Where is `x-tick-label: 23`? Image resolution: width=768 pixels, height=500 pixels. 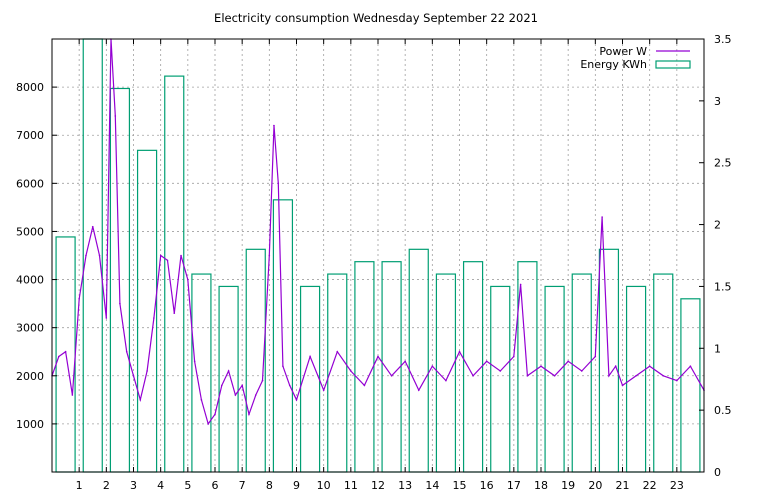
x-tick-label: 23 is located at coordinates (677, 485).